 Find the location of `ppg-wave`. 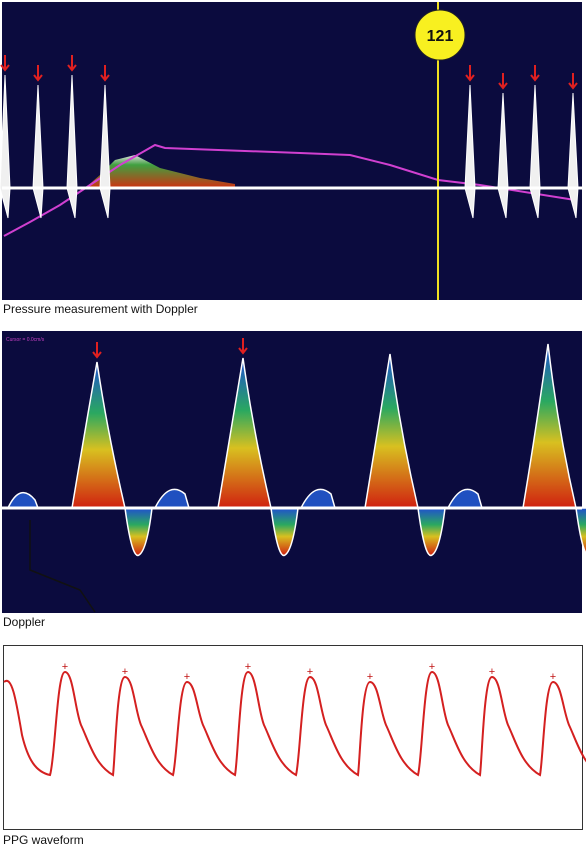

ppg-wave is located at coordinates (294, 723).